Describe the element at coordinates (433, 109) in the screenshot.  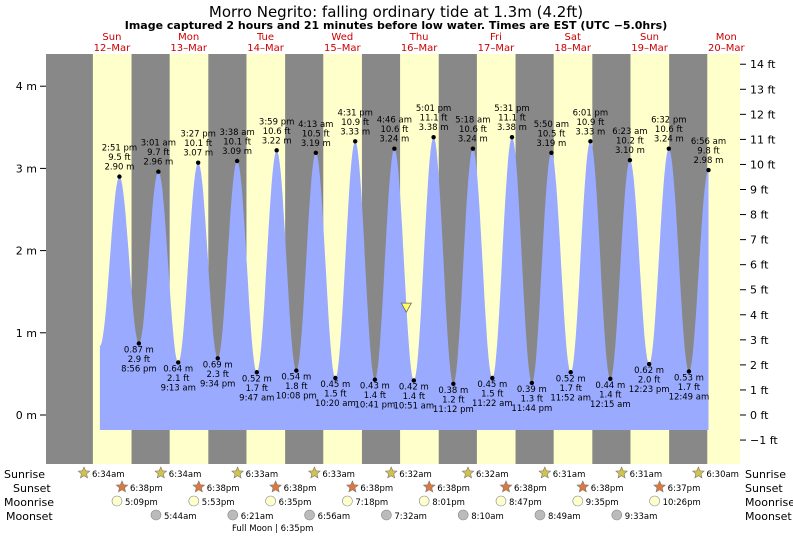
I see `tide-label-line: 5:01 pm` at that location.